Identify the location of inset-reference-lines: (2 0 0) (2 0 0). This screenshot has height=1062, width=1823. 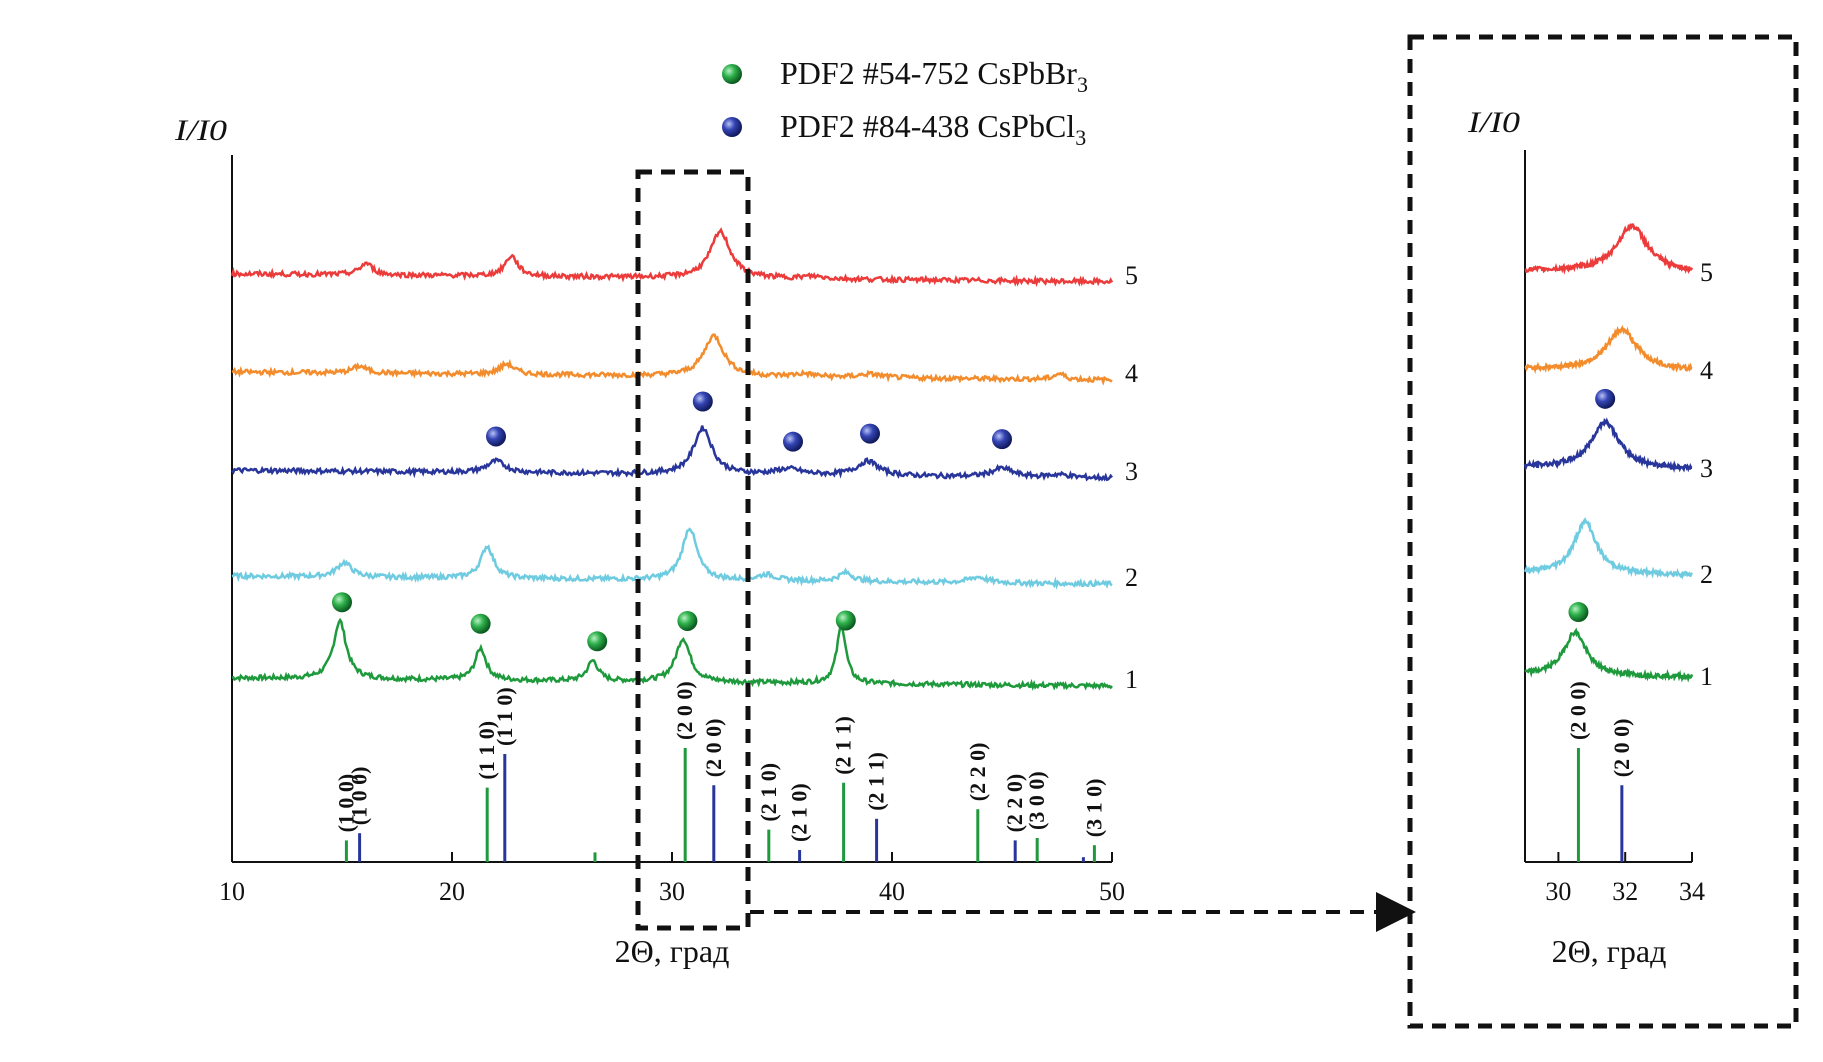
(1599, 771).